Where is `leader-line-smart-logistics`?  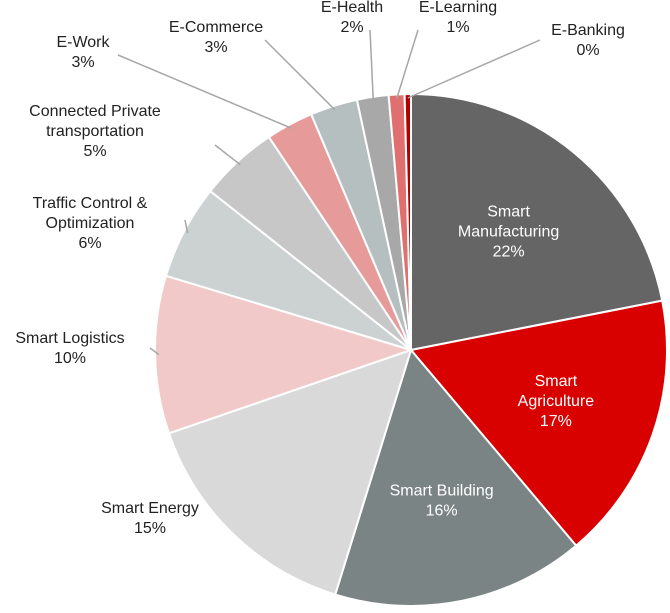
leader-line-smart-logistics is located at coordinates (154, 351).